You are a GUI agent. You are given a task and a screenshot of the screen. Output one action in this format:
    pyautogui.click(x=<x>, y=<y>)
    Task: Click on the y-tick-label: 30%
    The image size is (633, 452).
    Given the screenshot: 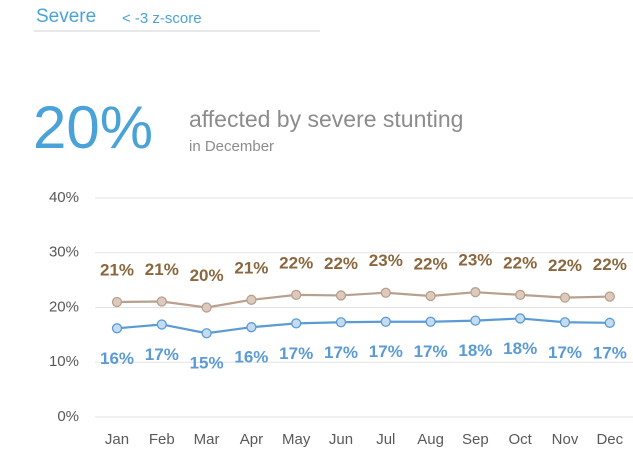 What is the action you would take?
    pyautogui.click(x=64, y=252)
    